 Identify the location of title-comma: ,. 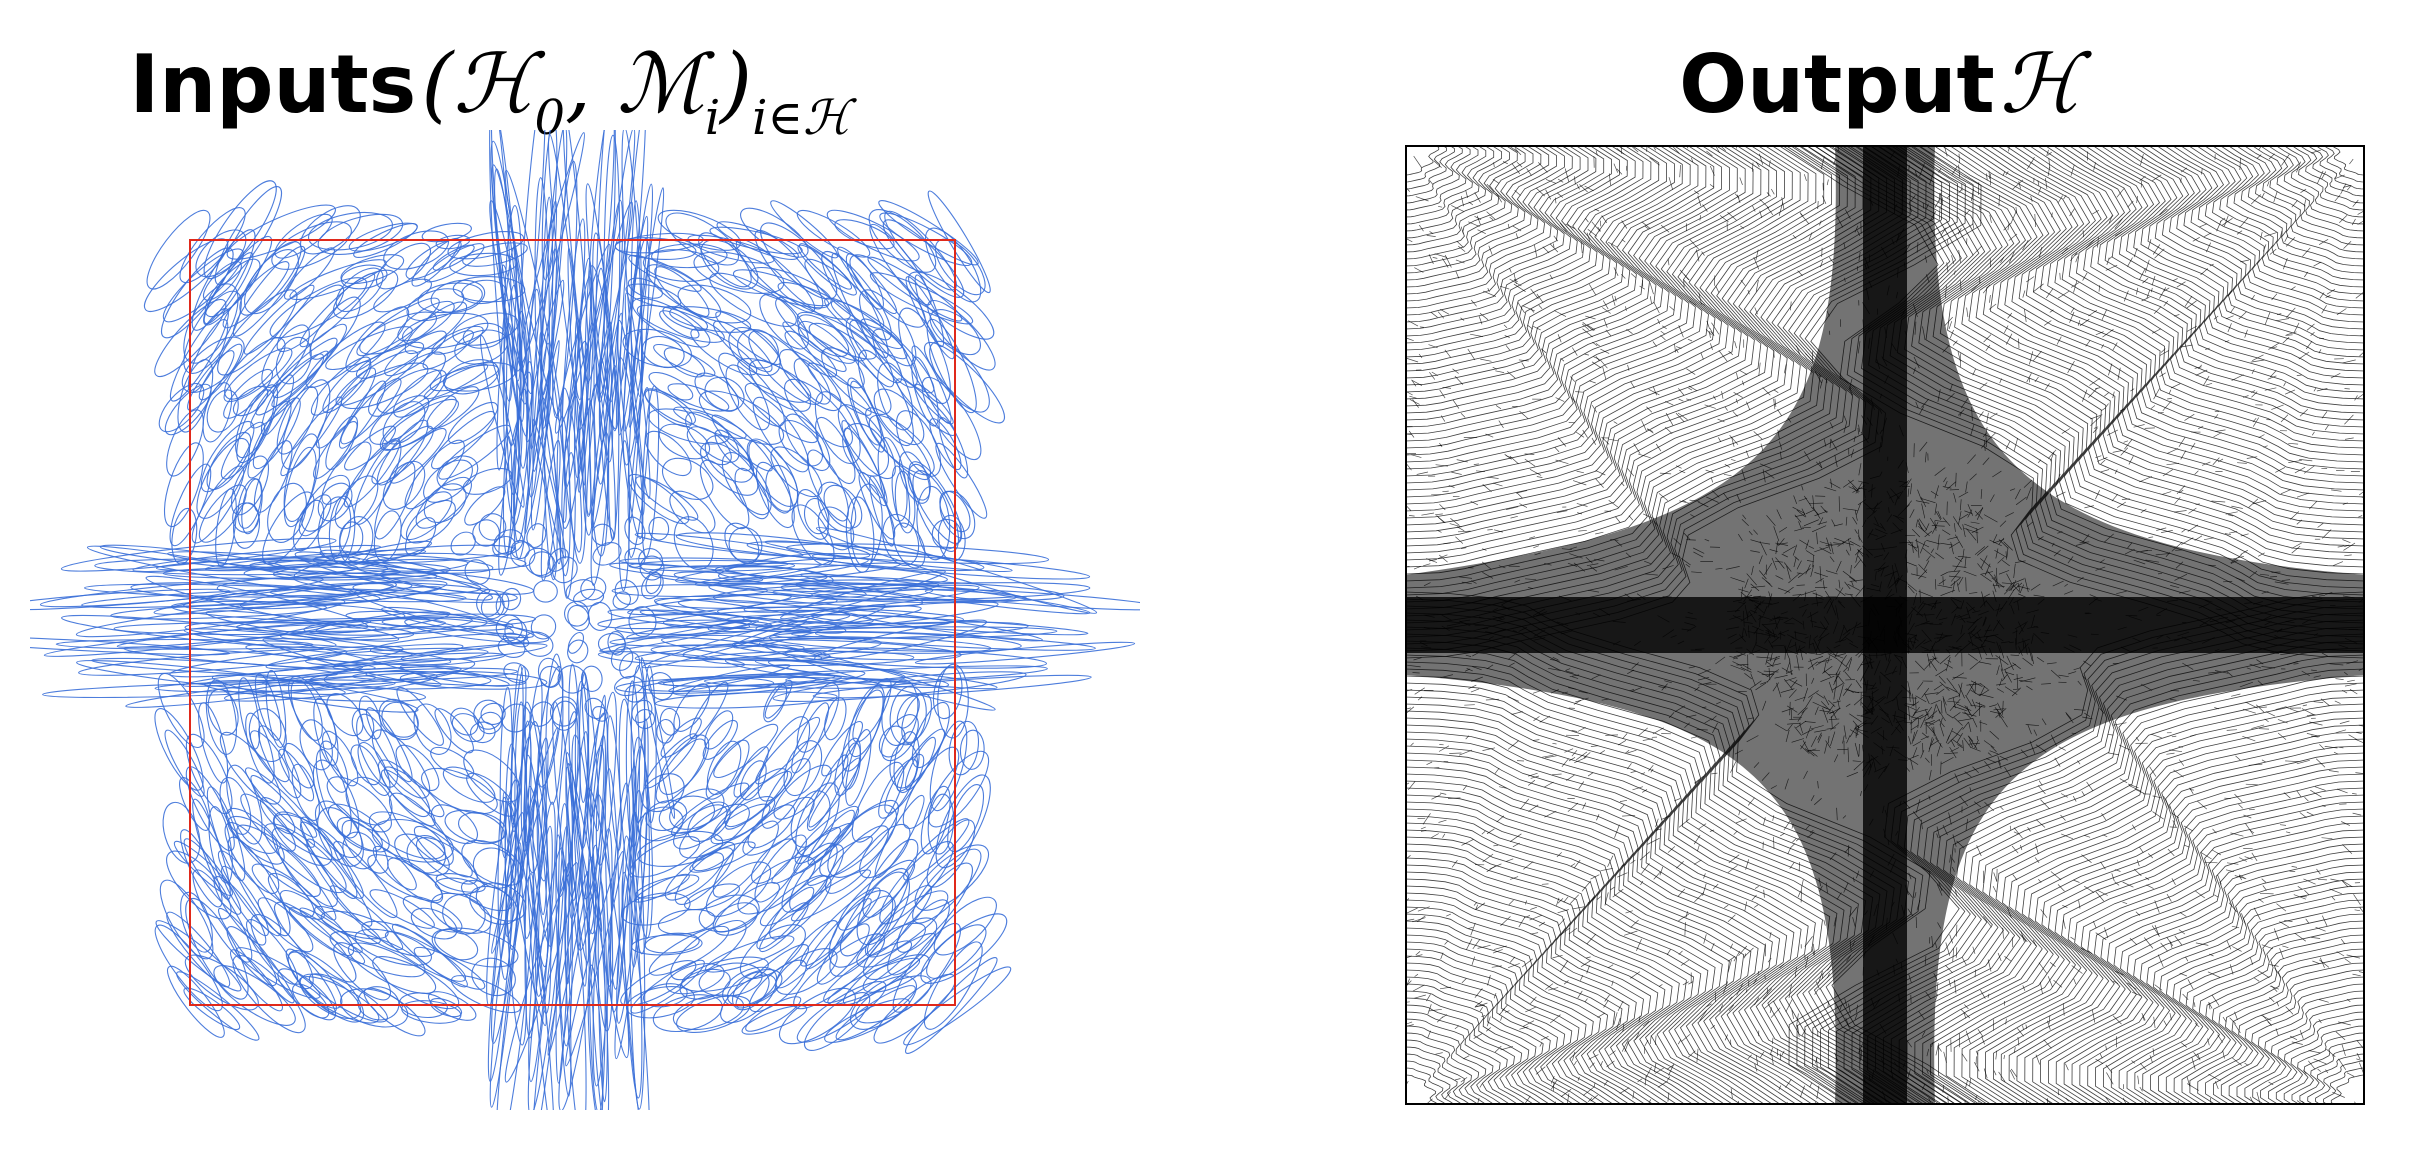
(591, 84).